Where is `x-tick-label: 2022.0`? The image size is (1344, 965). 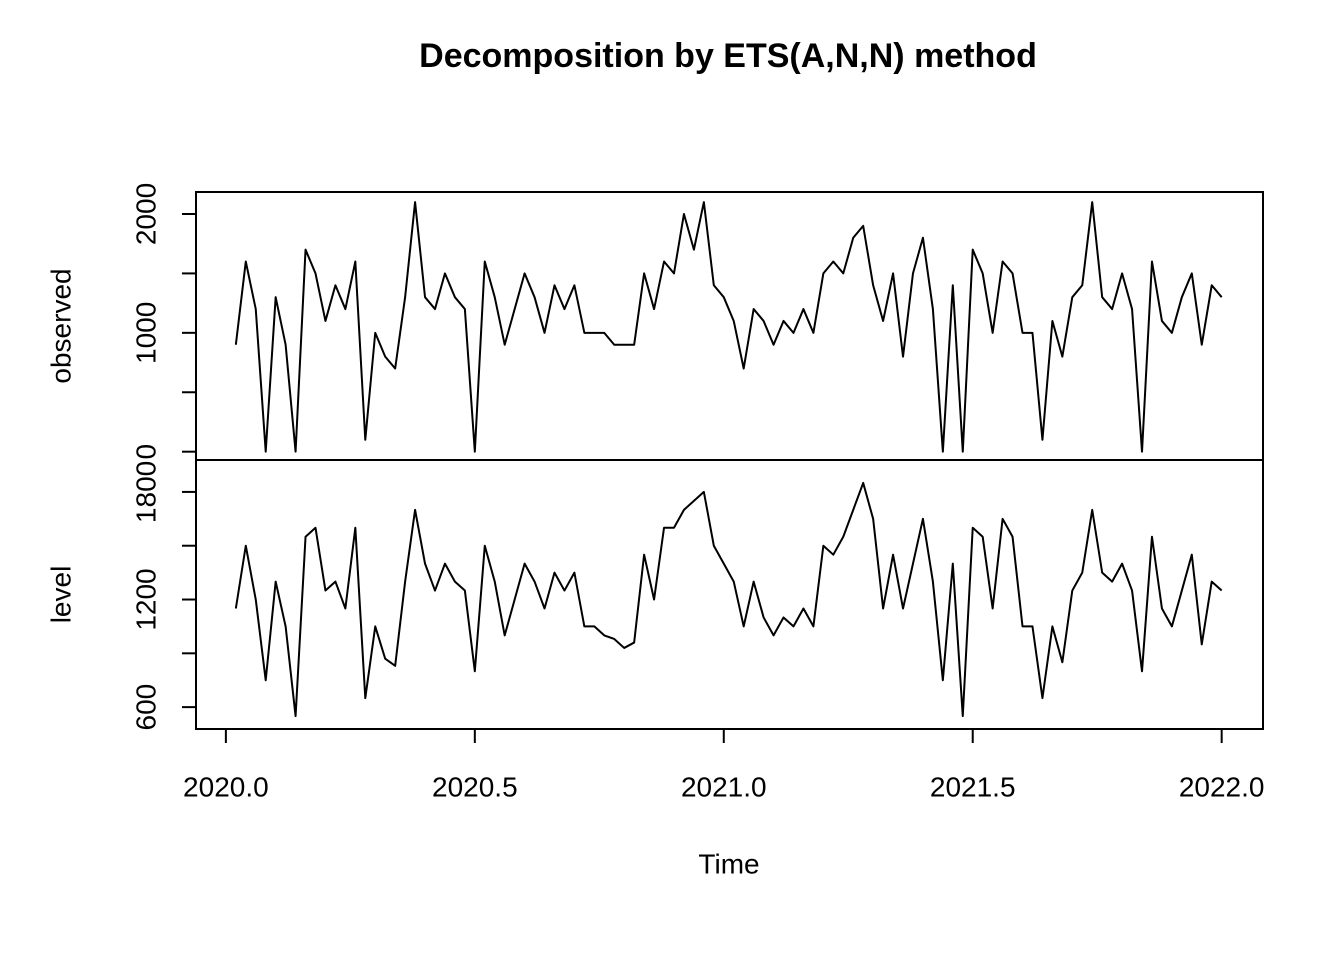 x-tick-label: 2022.0 is located at coordinates (1222, 786).